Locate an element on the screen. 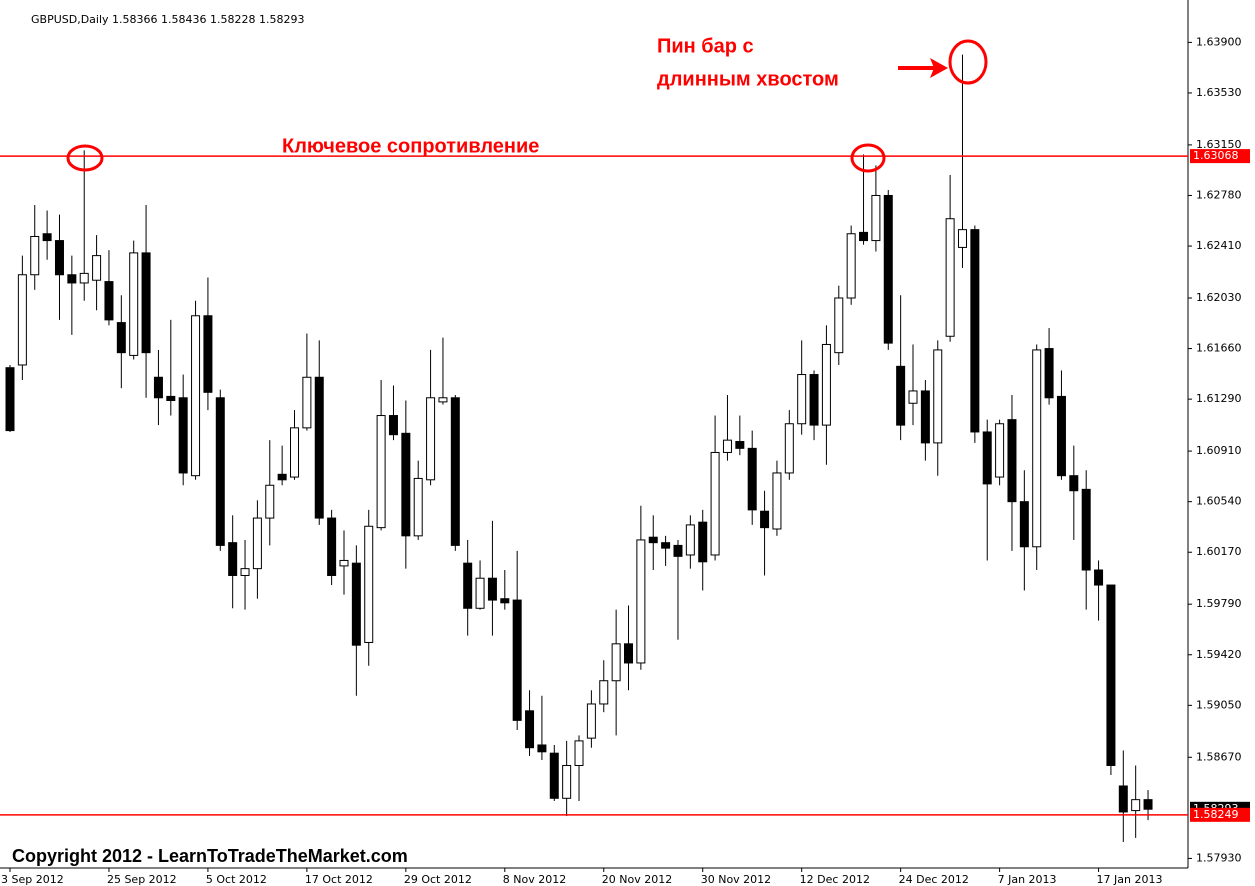  x-tick-label: 25 Sep 2012 is located at coordinates (142, 879).